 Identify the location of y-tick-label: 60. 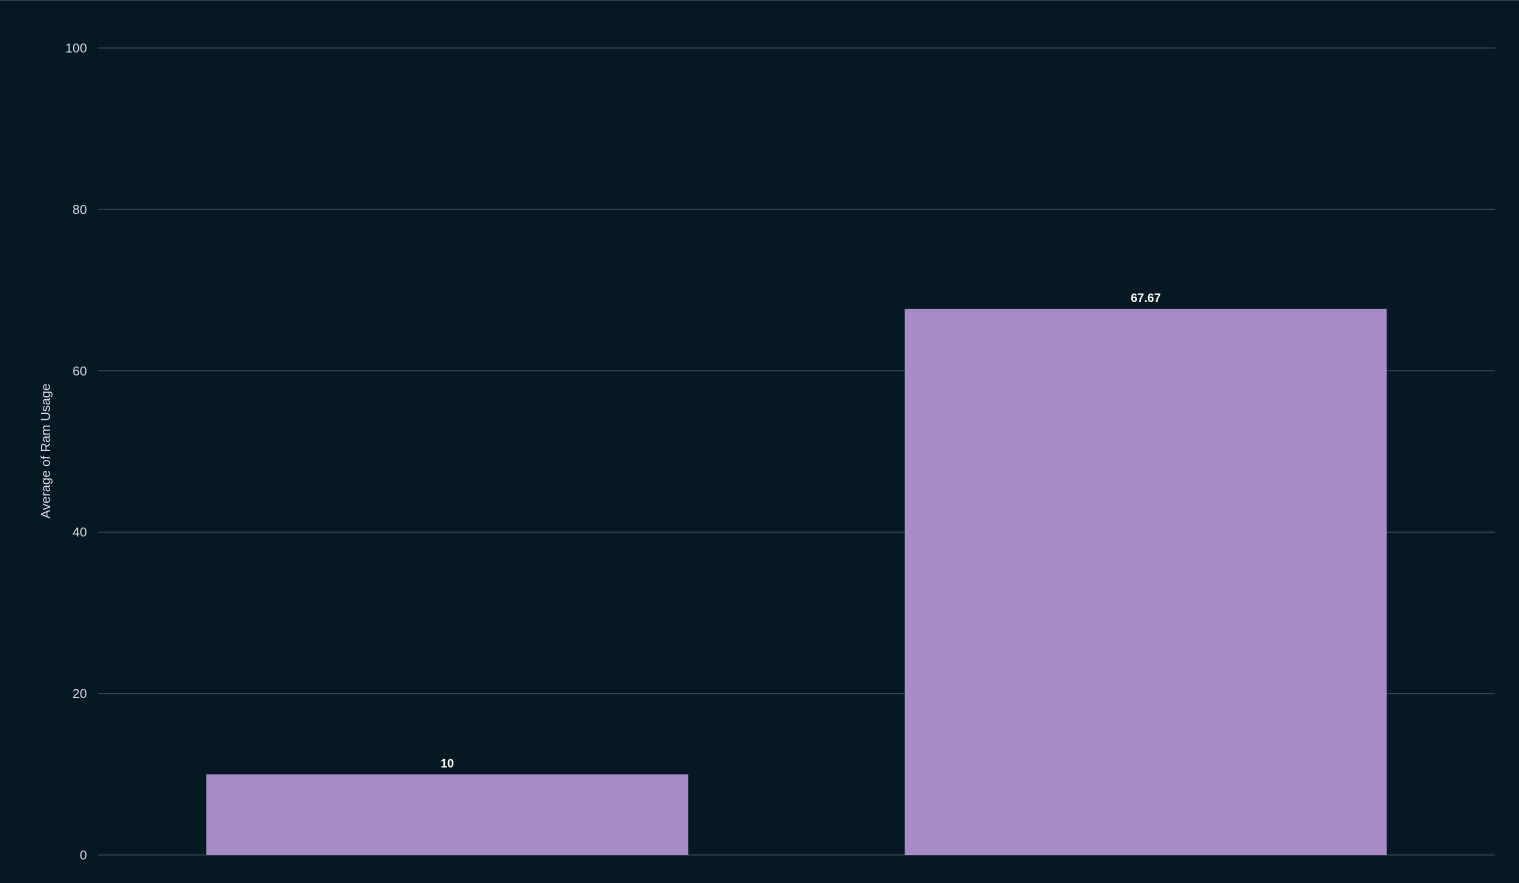
(80, 370).